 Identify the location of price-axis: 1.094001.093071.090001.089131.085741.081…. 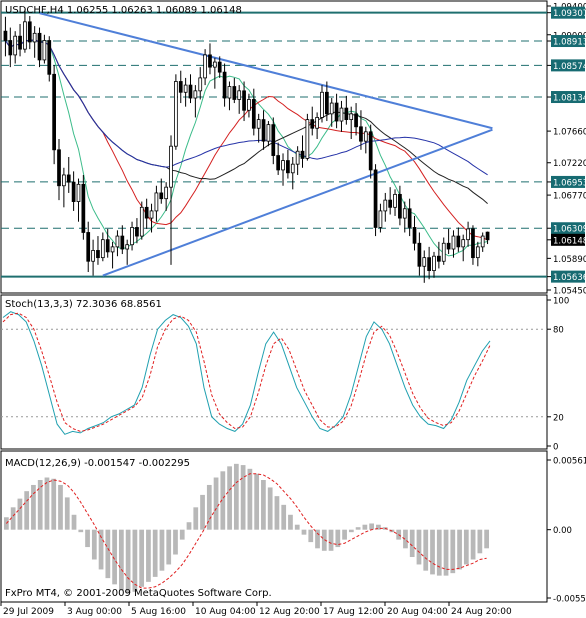
(566, 150).